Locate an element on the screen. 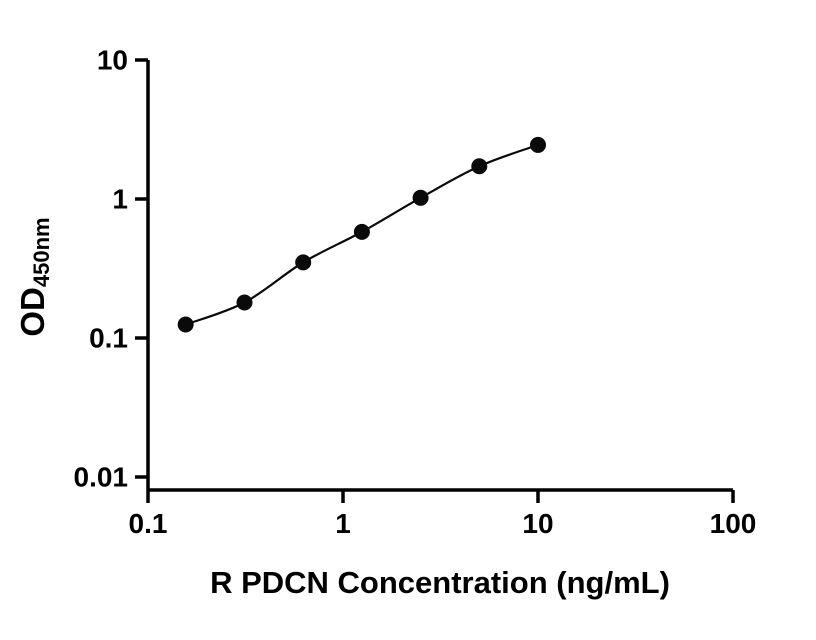 This screenshot has width=816, height=640. x-tick-label: 10 is located at coordinates (537, 523).